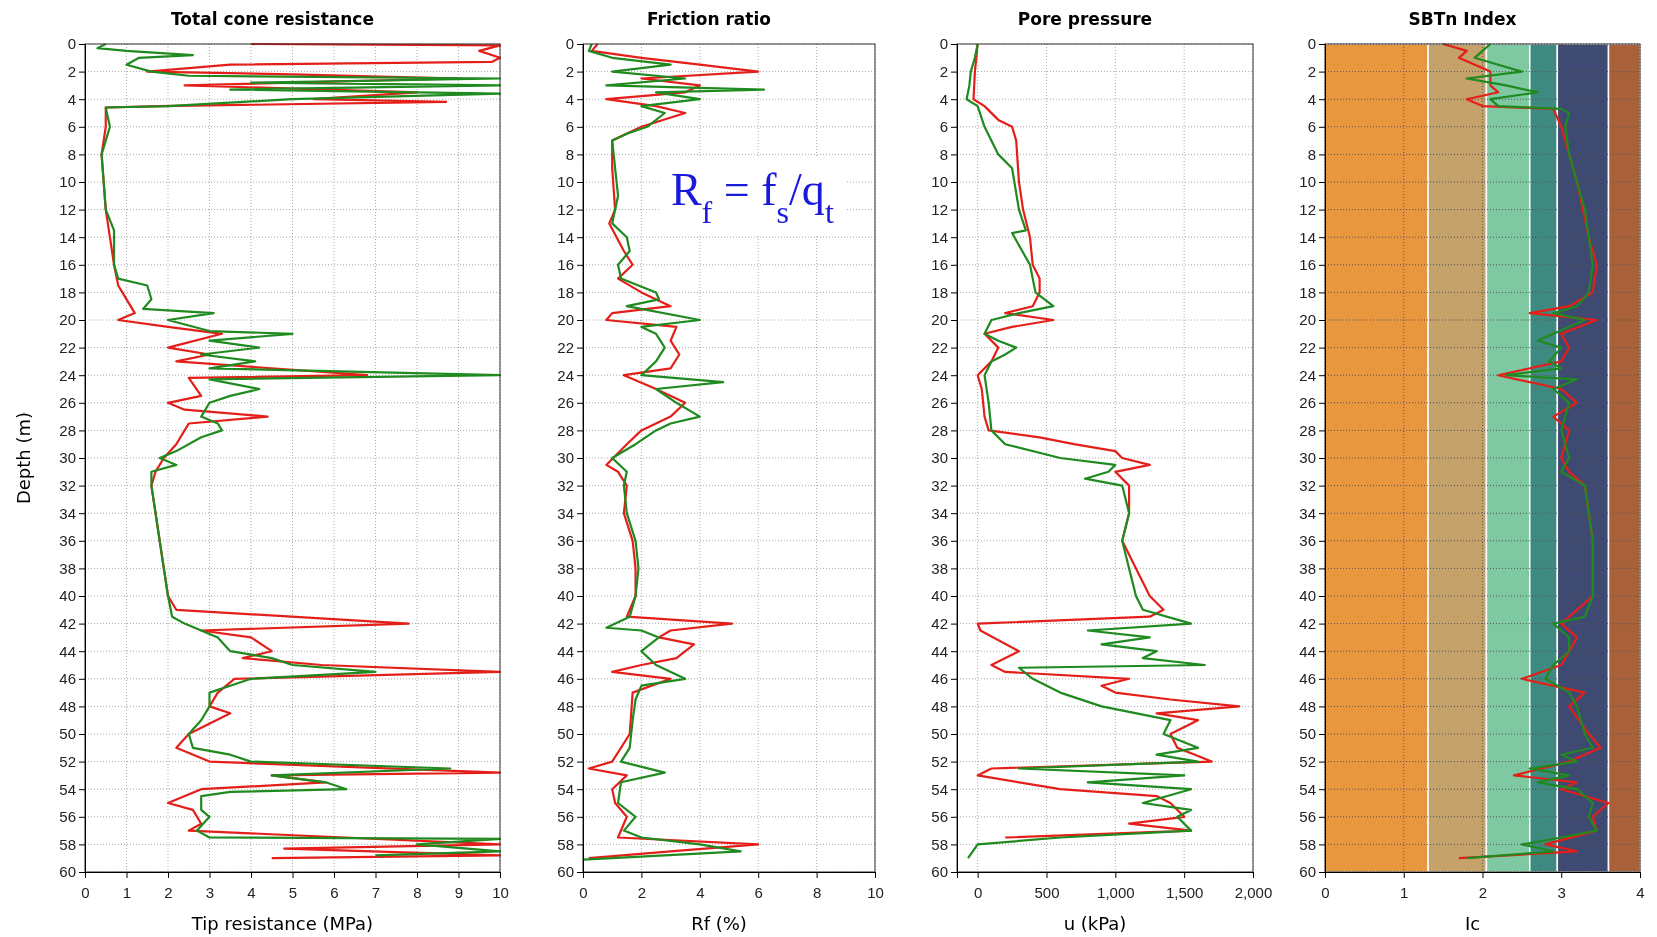 The width and height of the screenshot is (1657, 937). What do you see at coordinates (376, 892) in the screenshot?
I see `x-tick-label: 7` at bounding box center [376, 892].